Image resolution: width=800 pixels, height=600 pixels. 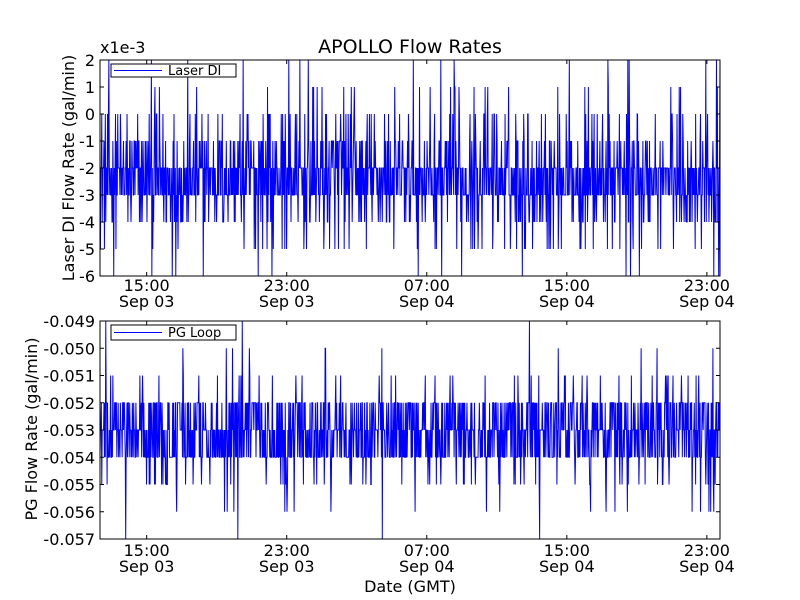 What do you see at coordinates (69, 403) in the screenshot?
I see `pg-loop-y-tick-label: -0.052` at bounding box center [69, 403].